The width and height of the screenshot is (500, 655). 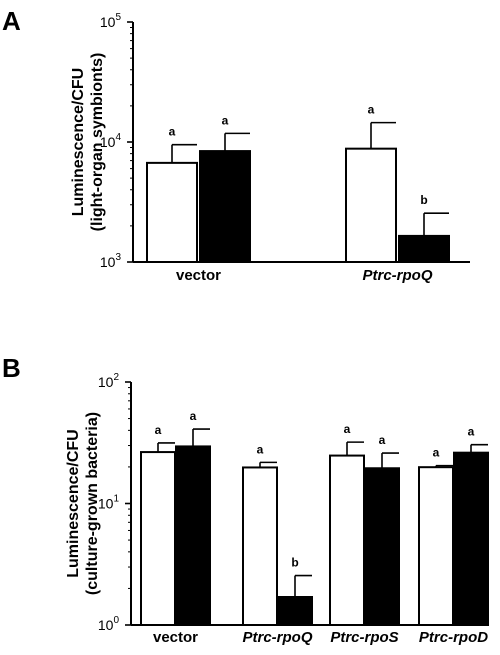 What do you see at coordinates (172, 212) in the screenshot?
I see `panel-a-vector-open-bar` at bounding box center [172, 212].